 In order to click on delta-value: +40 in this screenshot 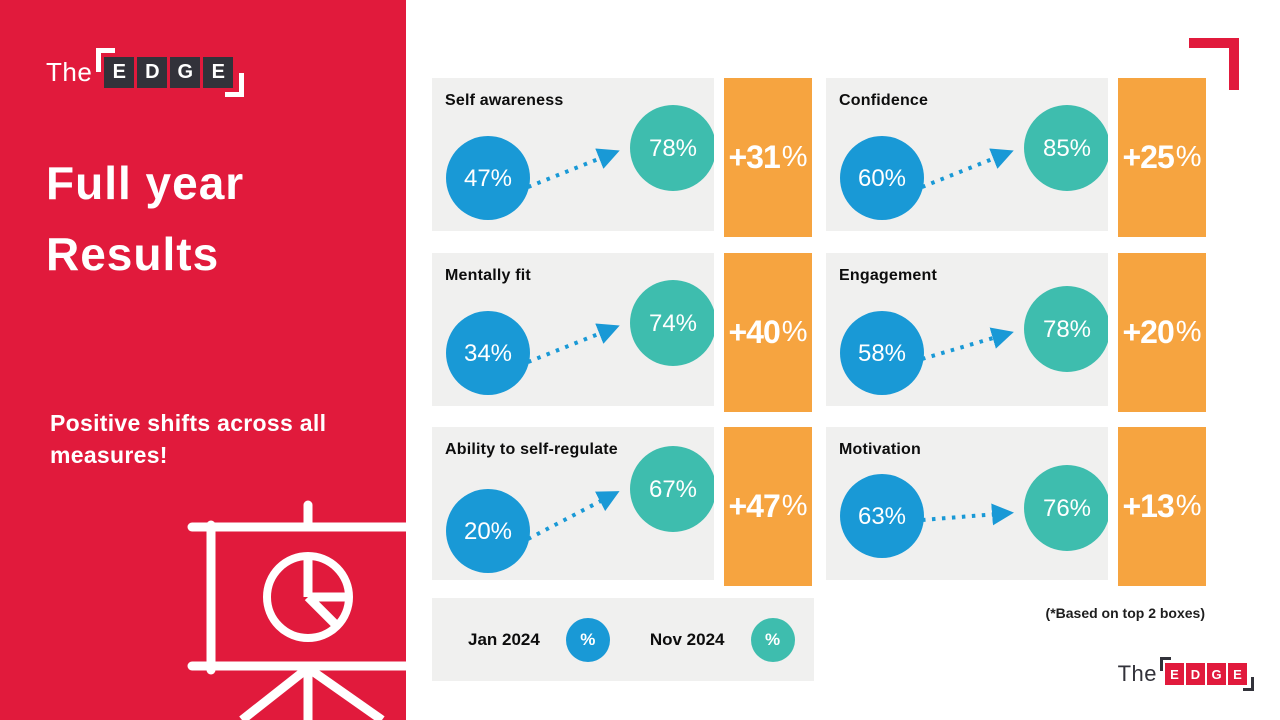, I will do `click(754, 332)`.